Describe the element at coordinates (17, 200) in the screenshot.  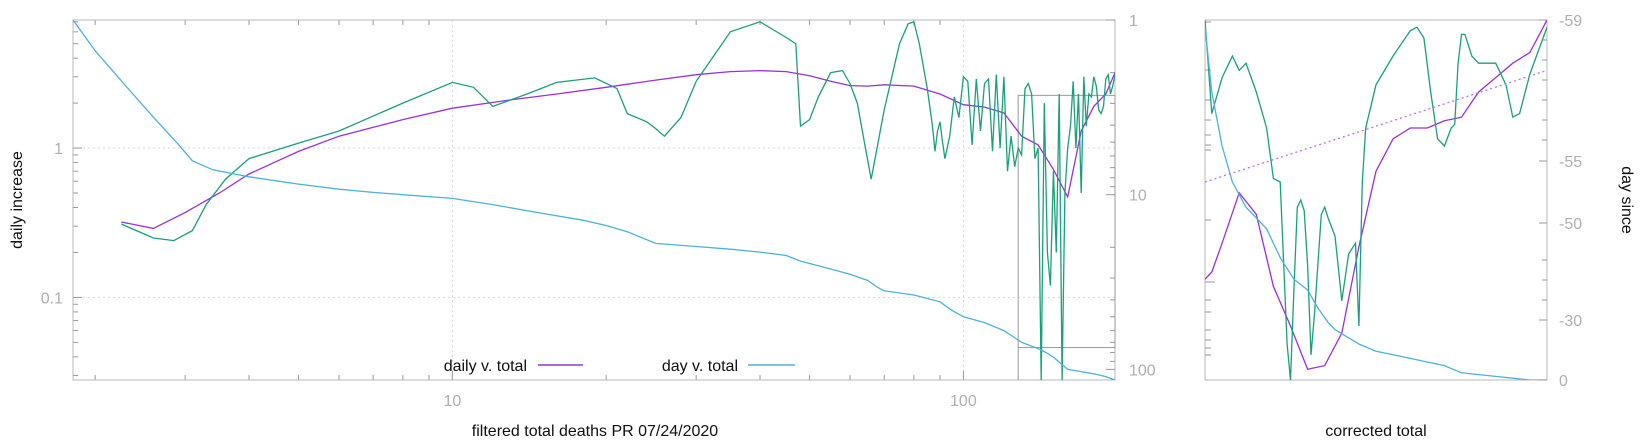
I see `y-axis-label: daily increase` at that location.